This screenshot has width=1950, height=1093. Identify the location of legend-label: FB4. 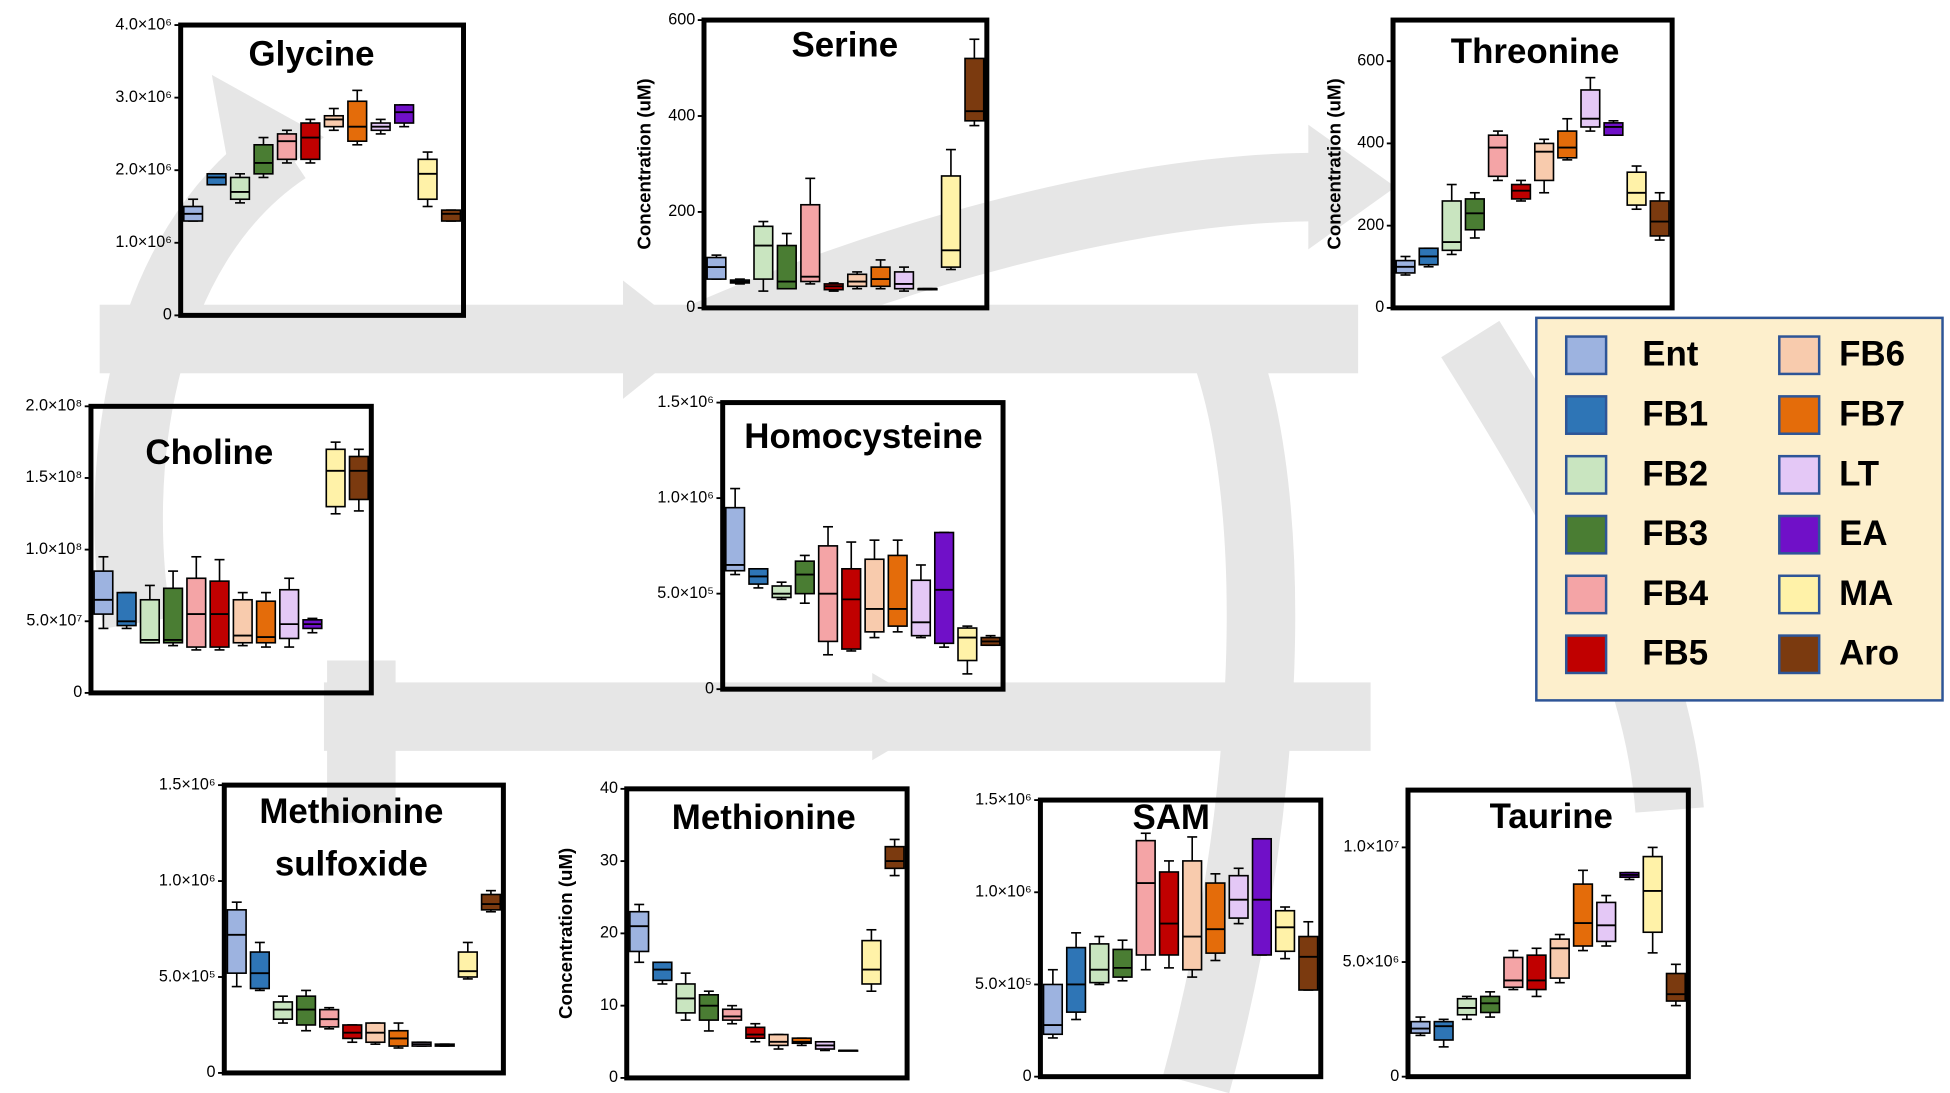
(1675, 593).